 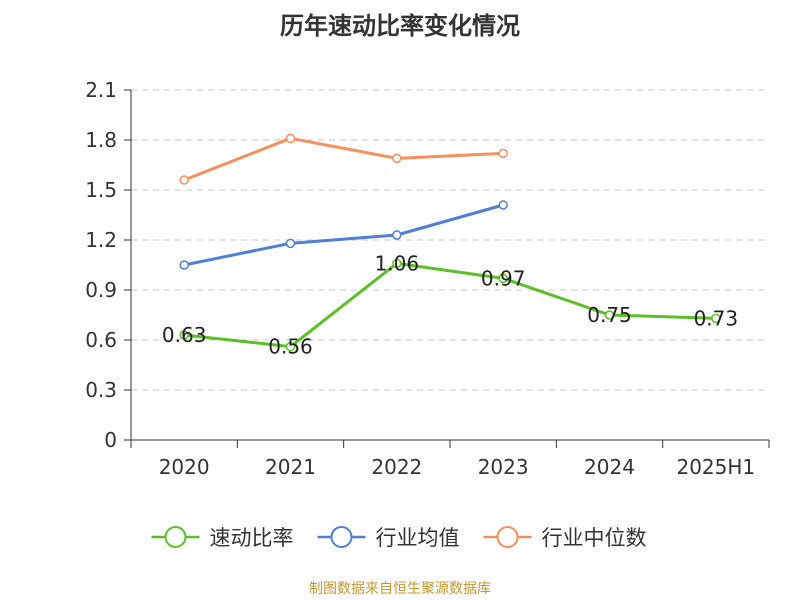 I want to click on legend-item: 速动比率, so click(x=222, y=538).